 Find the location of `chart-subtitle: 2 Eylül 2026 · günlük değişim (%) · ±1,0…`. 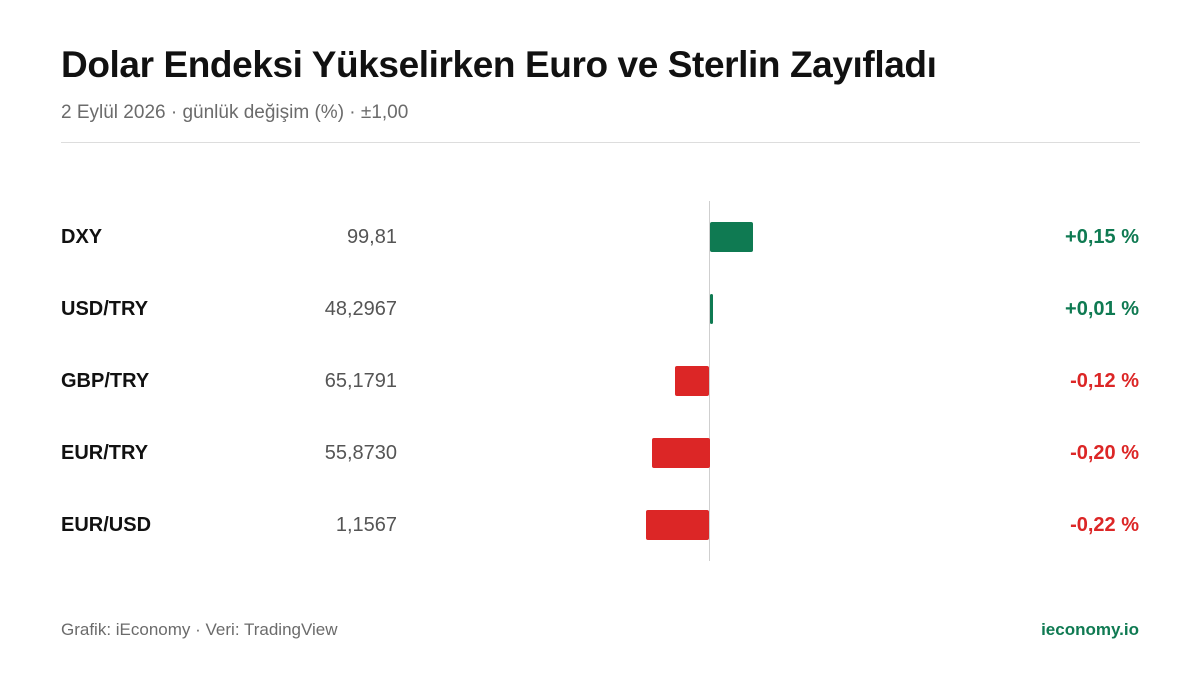

chart-subtitle: 2 Eylül 2026 · günlük değişim (%) · ±1,0… is located at coordinates (235, 112).